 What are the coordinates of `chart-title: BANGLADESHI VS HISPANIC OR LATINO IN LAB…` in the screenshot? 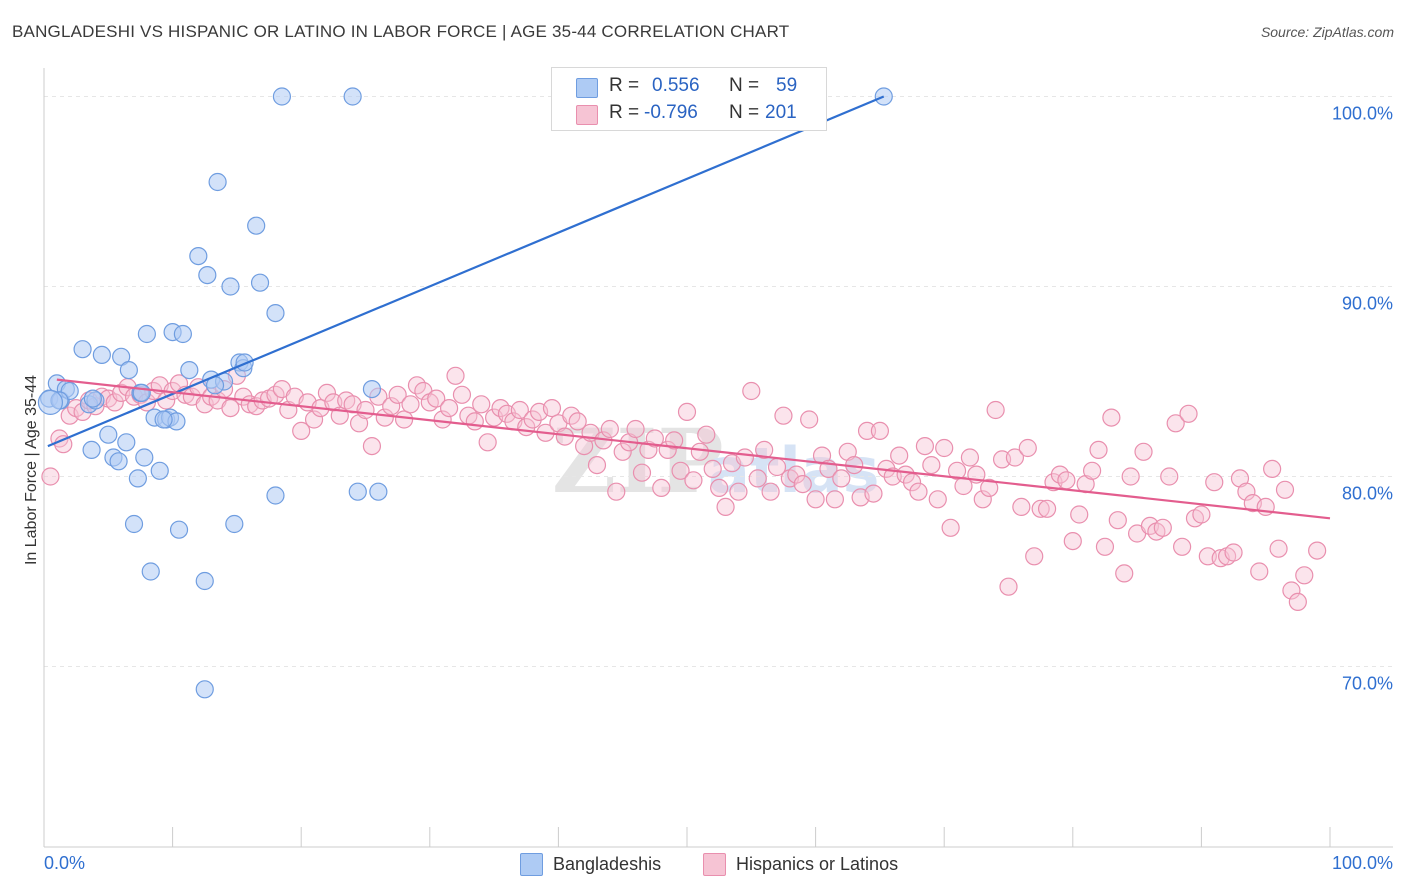 It's located at (401, 31).